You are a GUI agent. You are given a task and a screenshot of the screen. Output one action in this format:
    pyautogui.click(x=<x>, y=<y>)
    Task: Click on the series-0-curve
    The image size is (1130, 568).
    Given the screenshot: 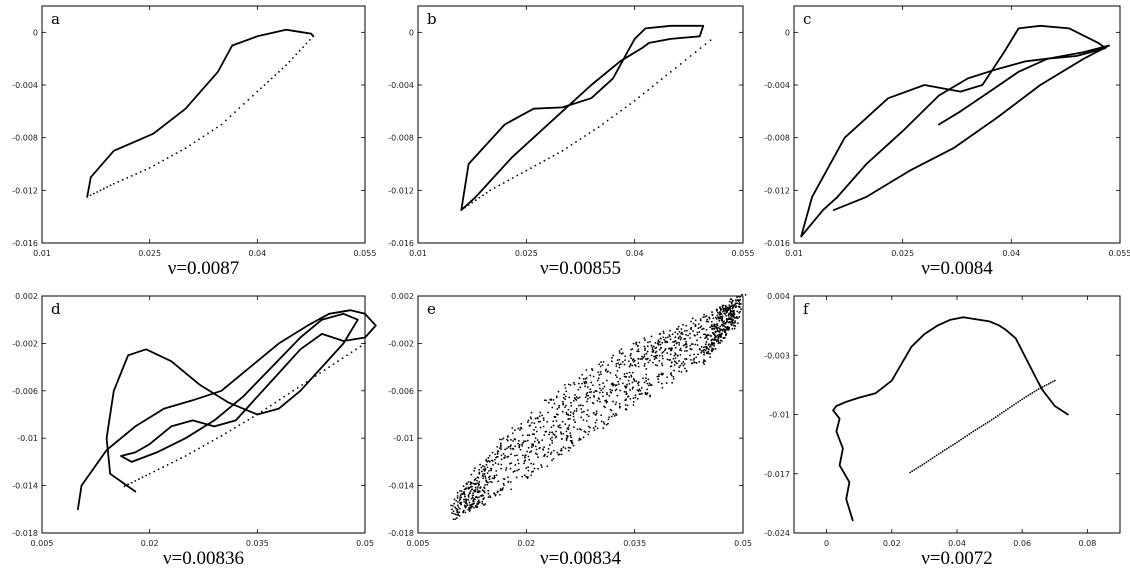 What is the action you would take?
    pyautogui.click(x=227, y=410)
    